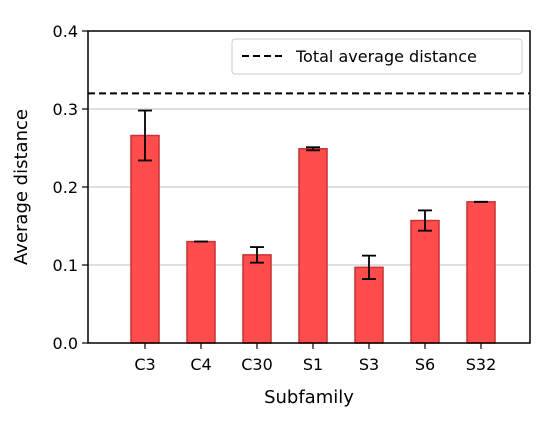 The height and width of the screenshot is (425, 550). Describe the element at coordinates (200, 364) in the screenshot. I see `x-tick-label: C4` at that location.